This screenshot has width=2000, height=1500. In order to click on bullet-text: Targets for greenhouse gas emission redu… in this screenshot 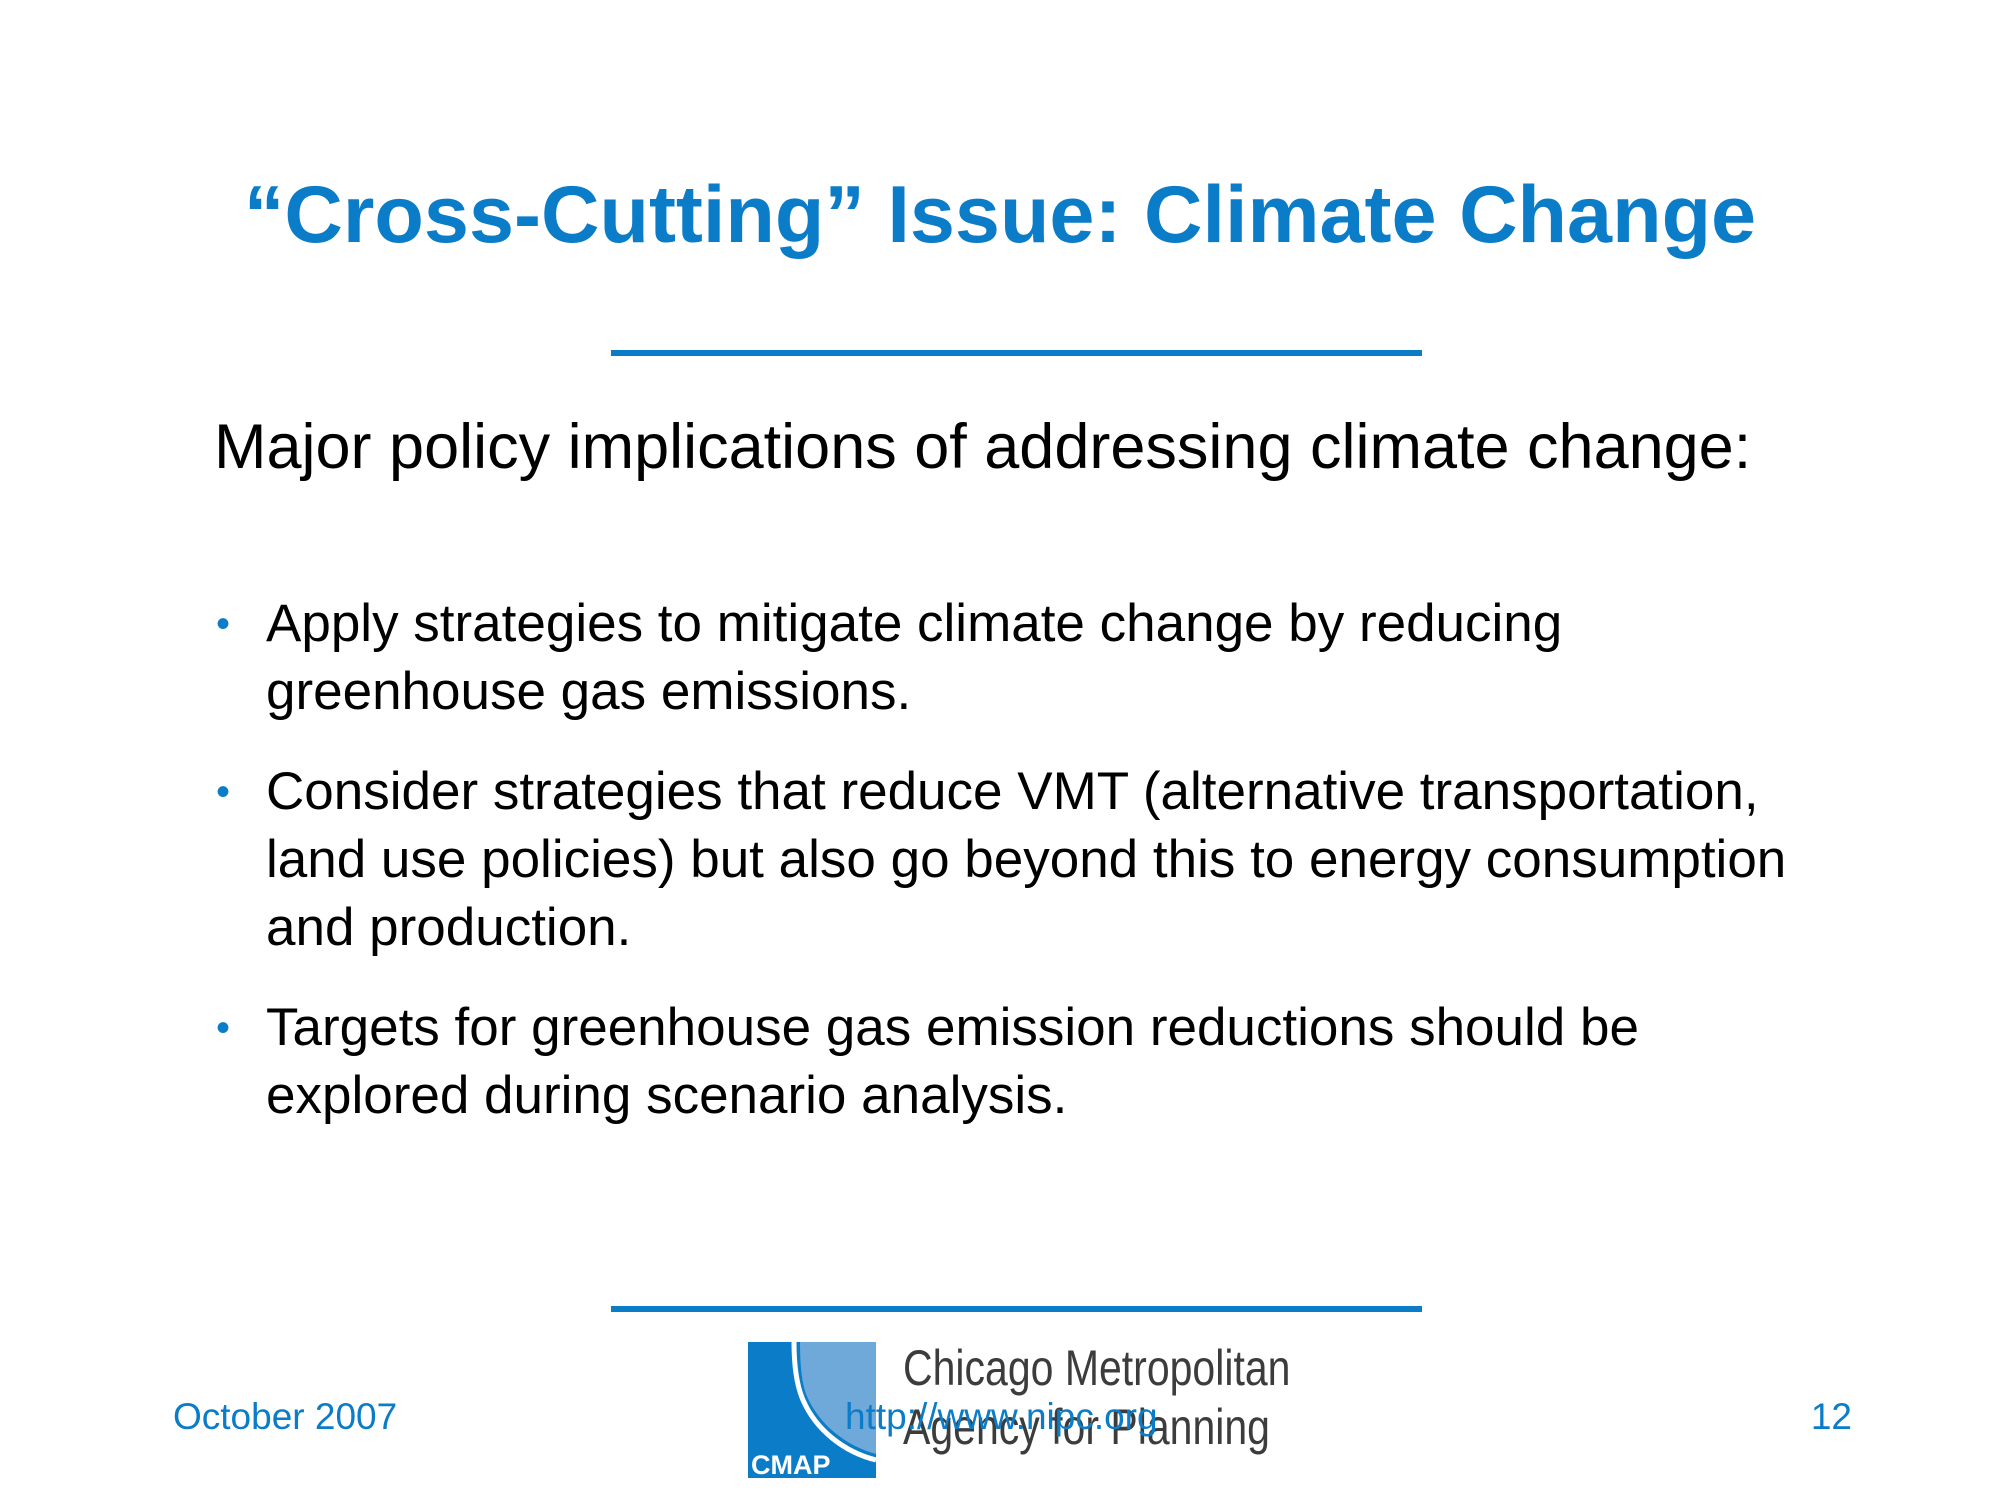, I will do `click(952, 1061)`.